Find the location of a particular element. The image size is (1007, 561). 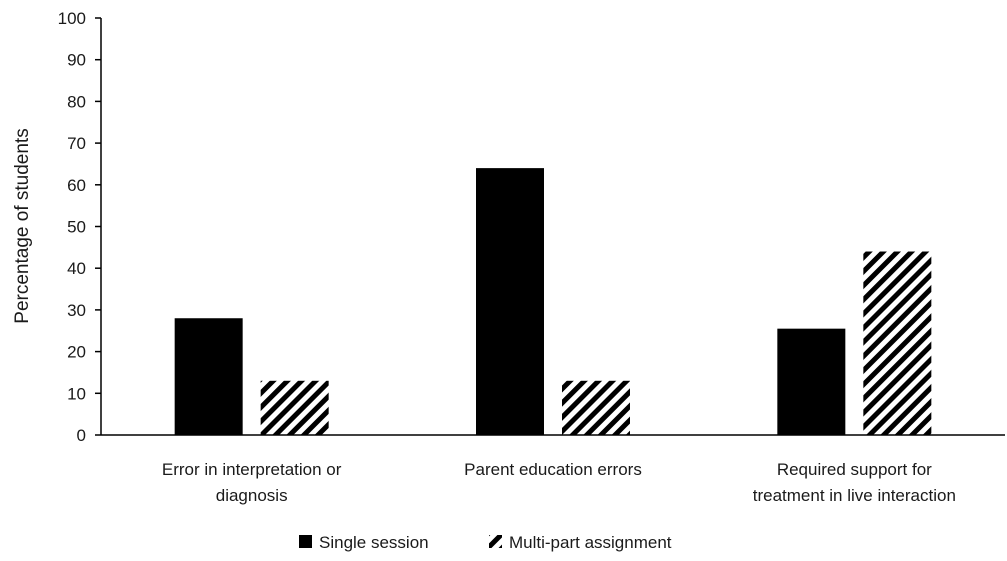

legend-swatch-single-session is located at coordinates (305, 541).